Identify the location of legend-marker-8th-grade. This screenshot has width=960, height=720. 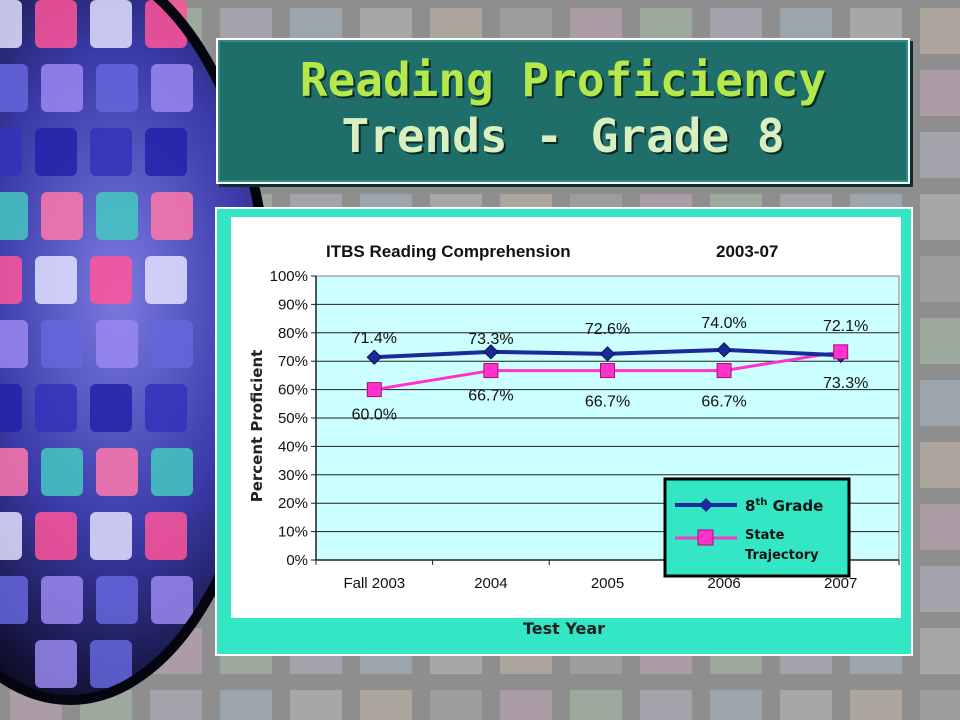
(706, 505).